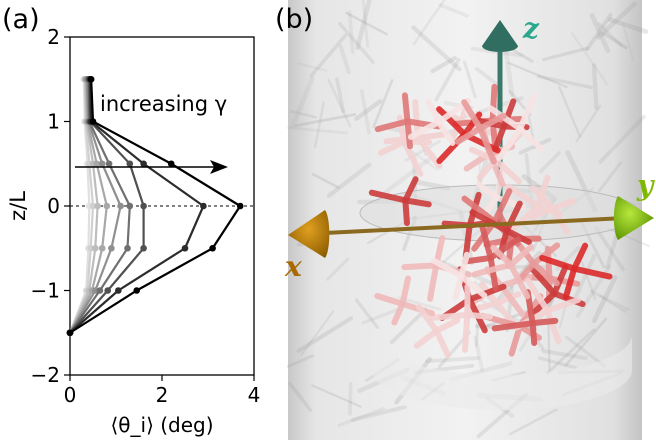 The image size is (656, 446). Describe the element at coordinates (219, 167) in the screenshot. I see `increasing-arrow-head` at that location.